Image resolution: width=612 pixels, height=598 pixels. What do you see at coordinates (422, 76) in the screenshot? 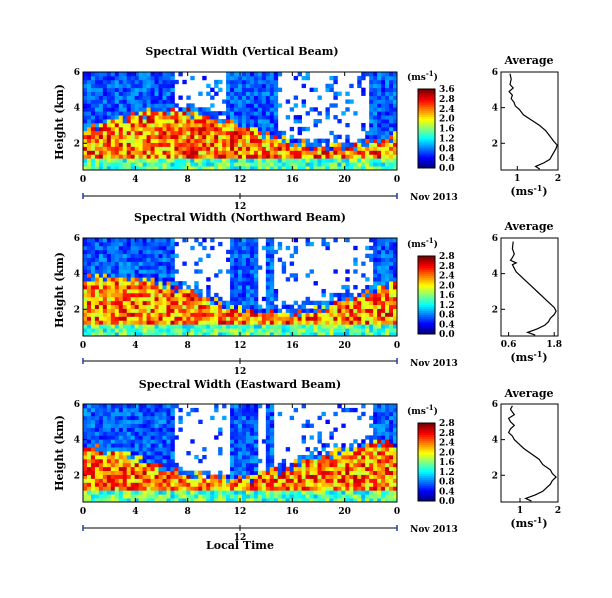
I see `colorbar-unit: (ms-1)` at bounding box center [422, 76].